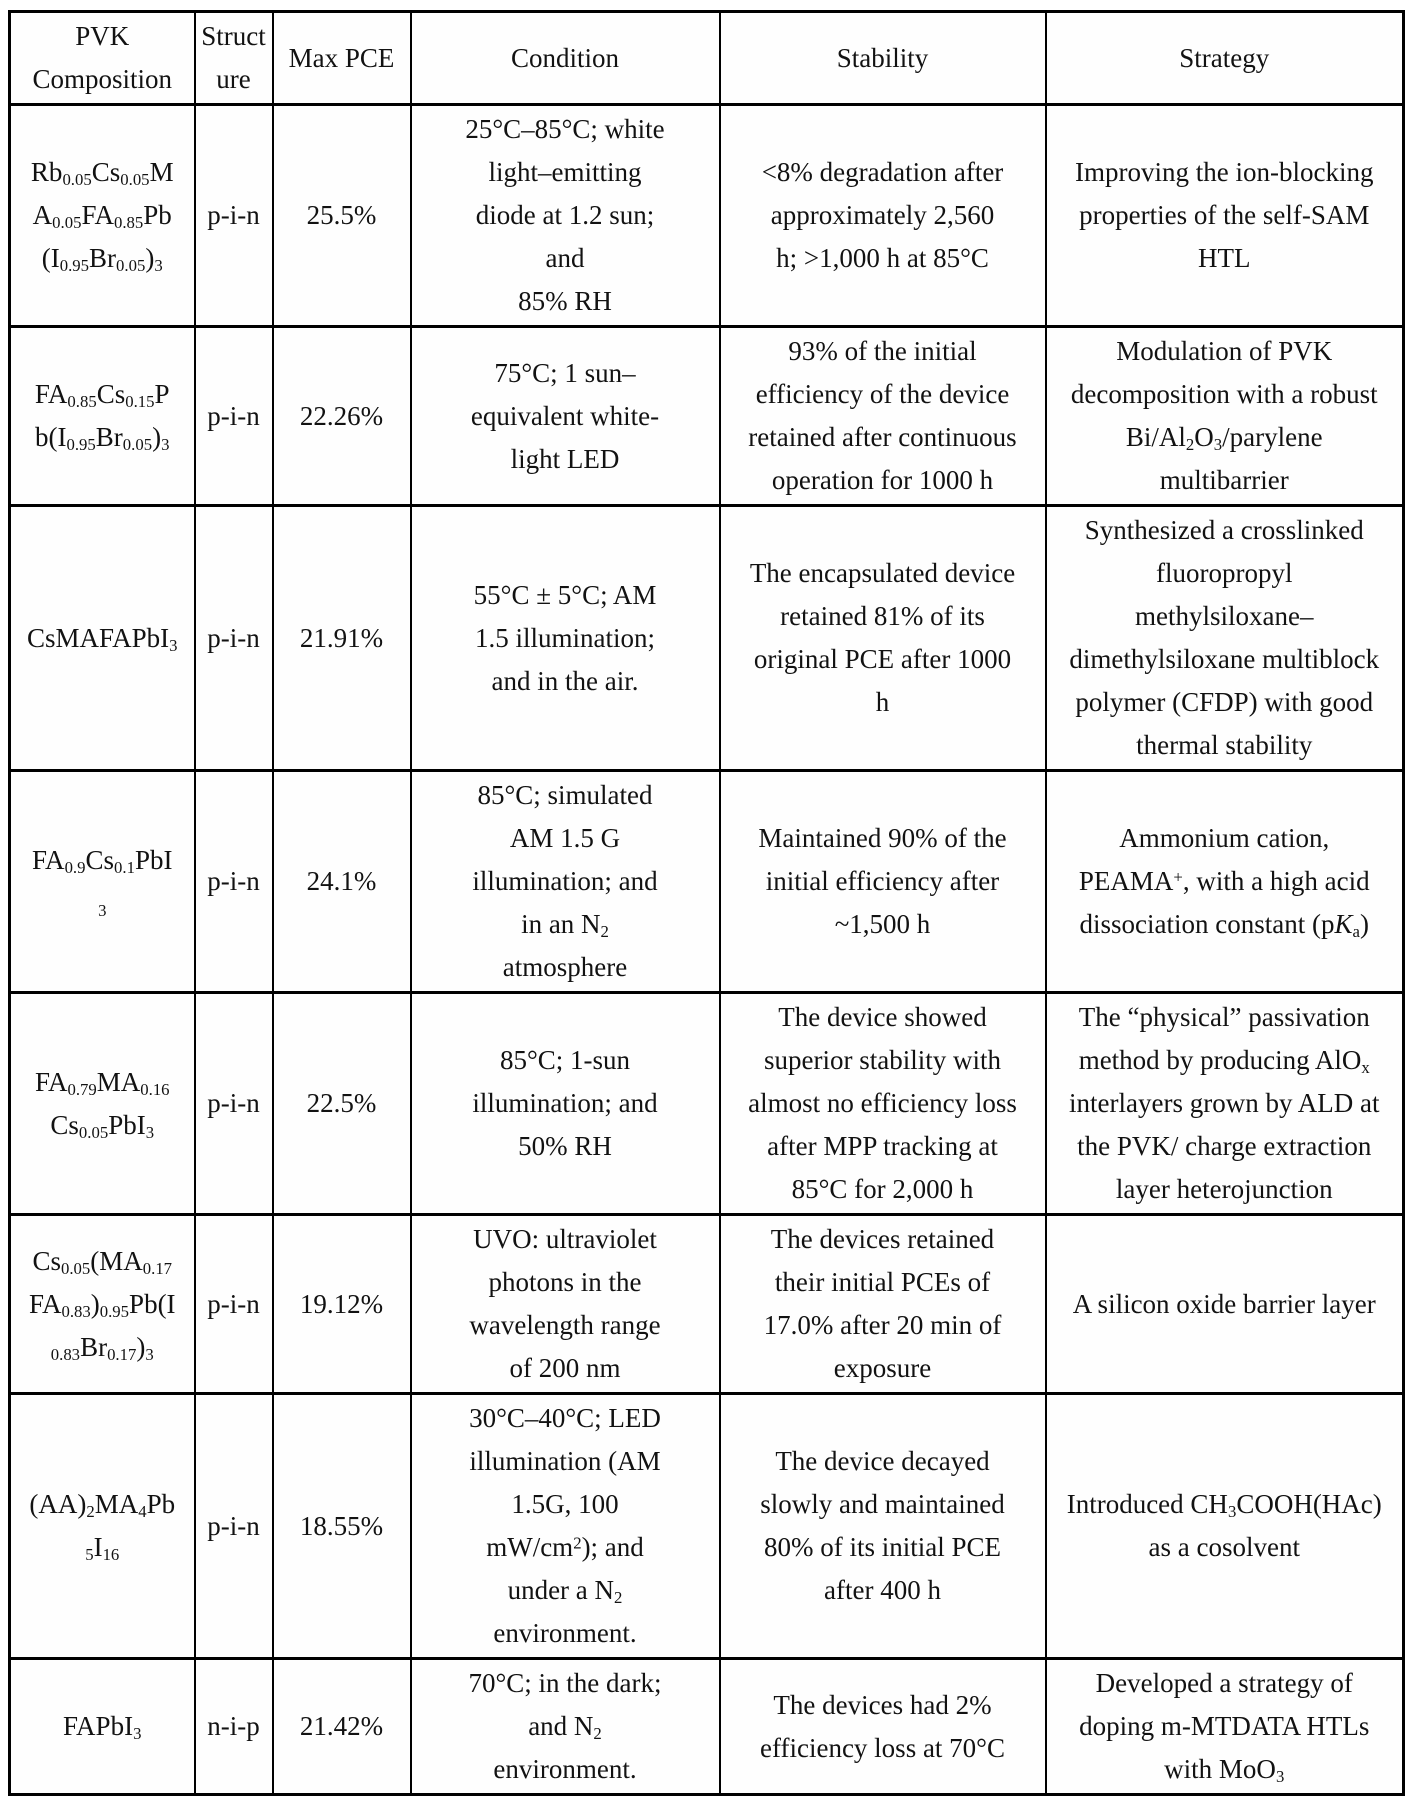 This screenshot has height=1796, width=1410. Describe the element at coordinates (341, 416) in the screenshot. I see `cell-max-pce: 22.26%` at that location.